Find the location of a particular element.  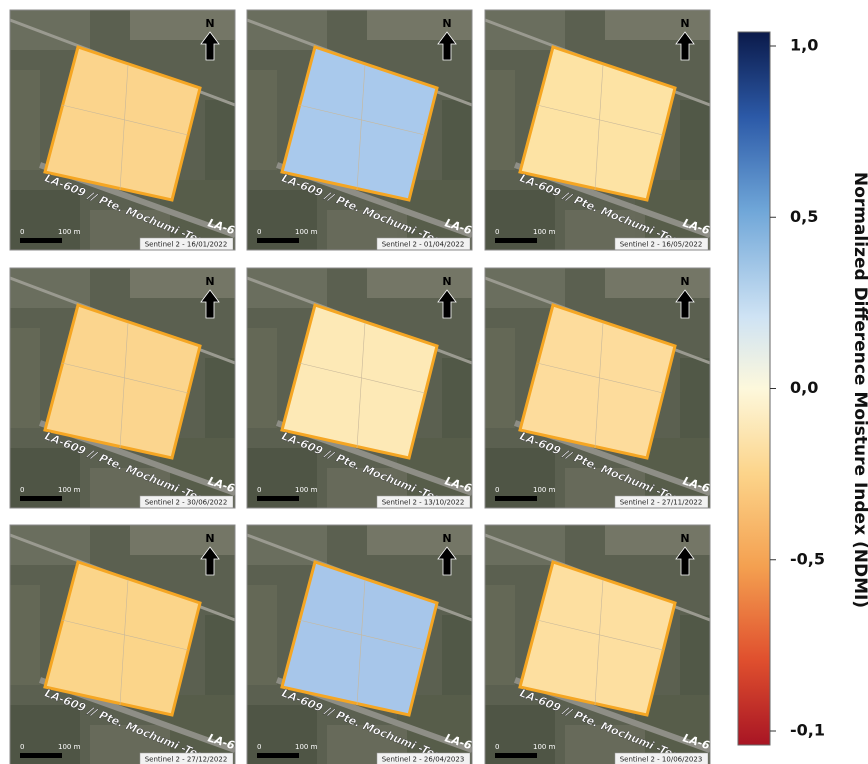

caption: Sentinel 2 - 01/04/2022 is located at coordinates (423, 245).